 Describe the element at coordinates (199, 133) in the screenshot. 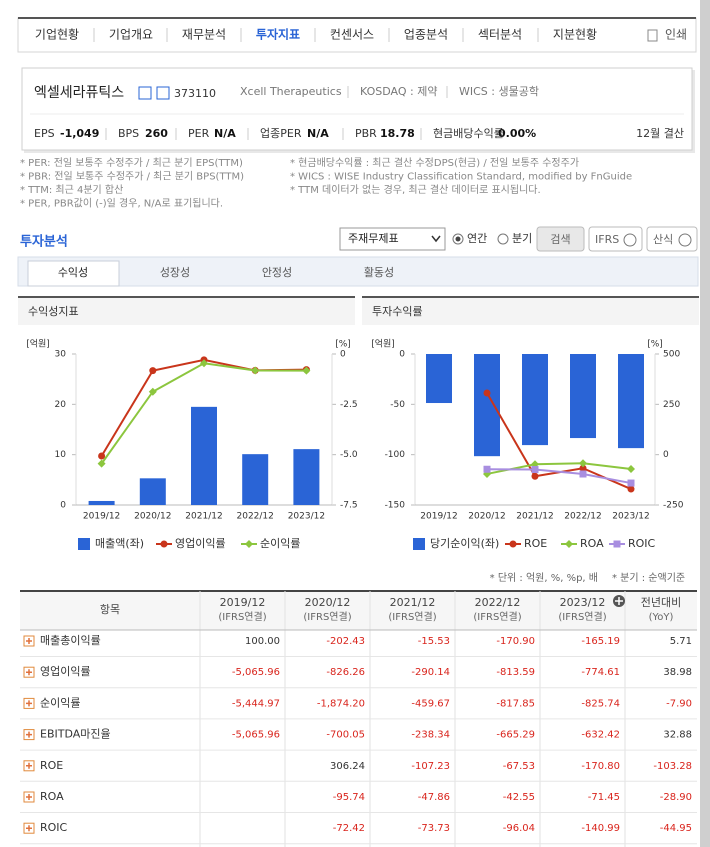

I see `metric-label: PER` at that location.